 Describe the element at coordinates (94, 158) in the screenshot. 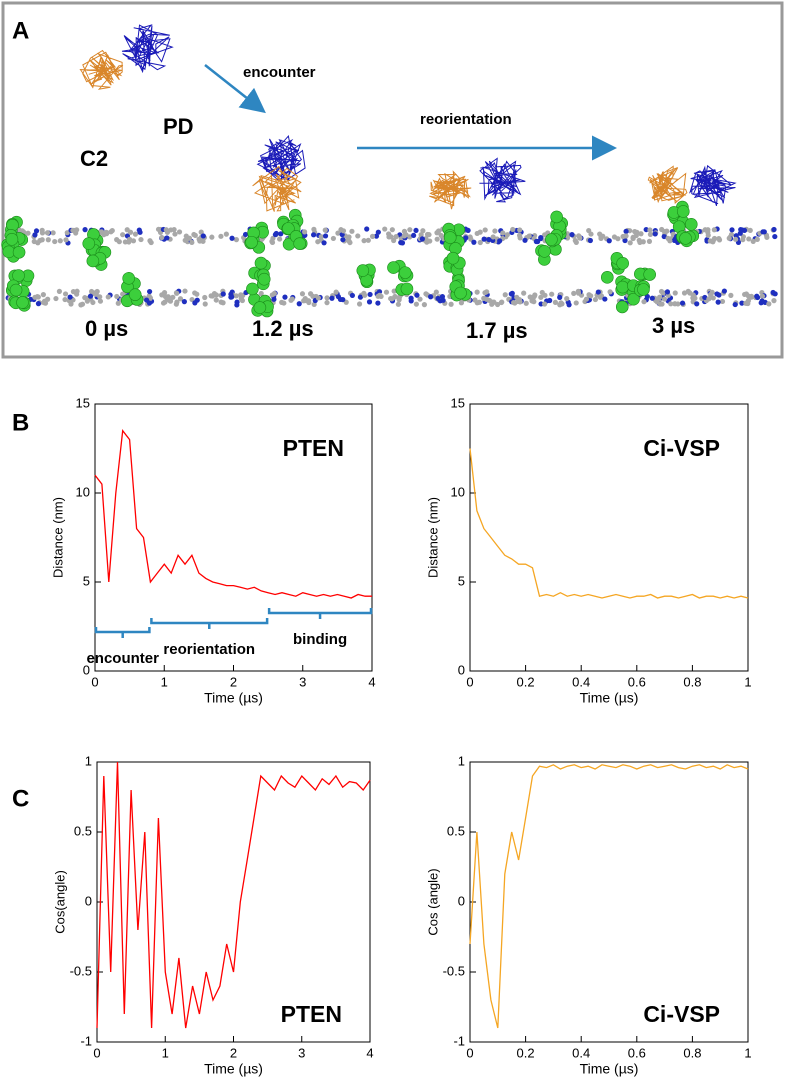

I see `protein-label: C2` at that location.